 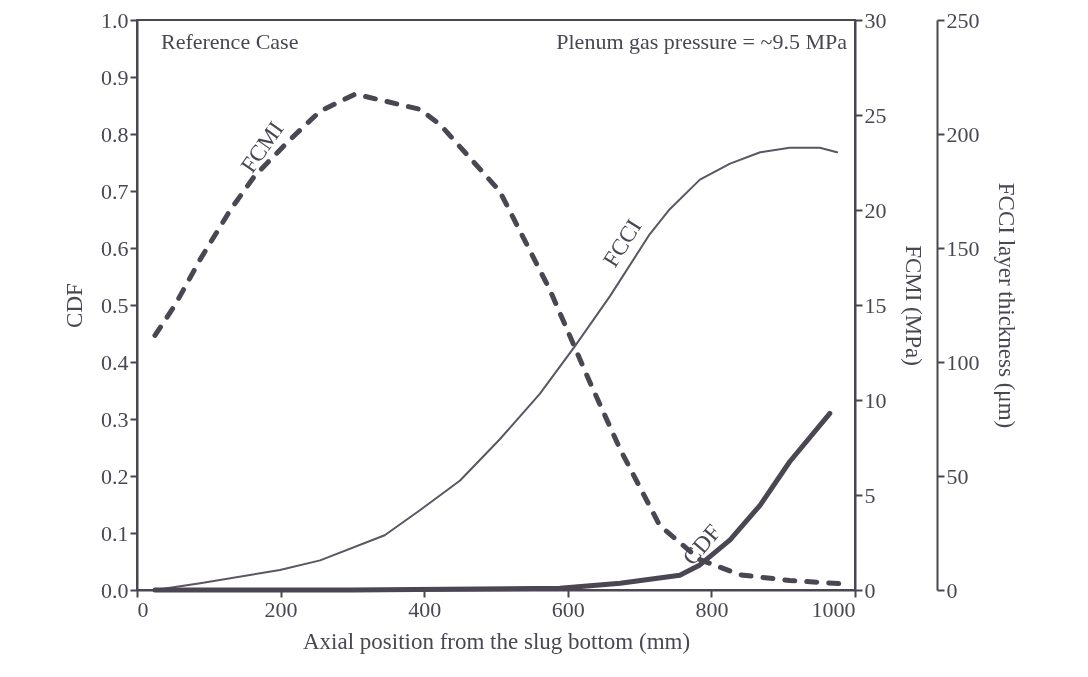 I want to click on y2-tick-label: 10, so click(x=875, y=400).